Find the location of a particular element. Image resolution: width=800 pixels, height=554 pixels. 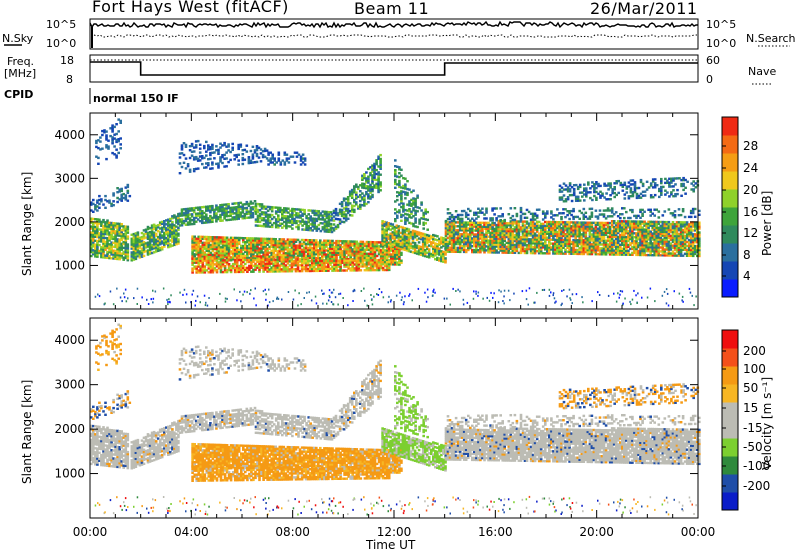

date-title: 26/Mar/2011 is located at coordinates (644, 9).